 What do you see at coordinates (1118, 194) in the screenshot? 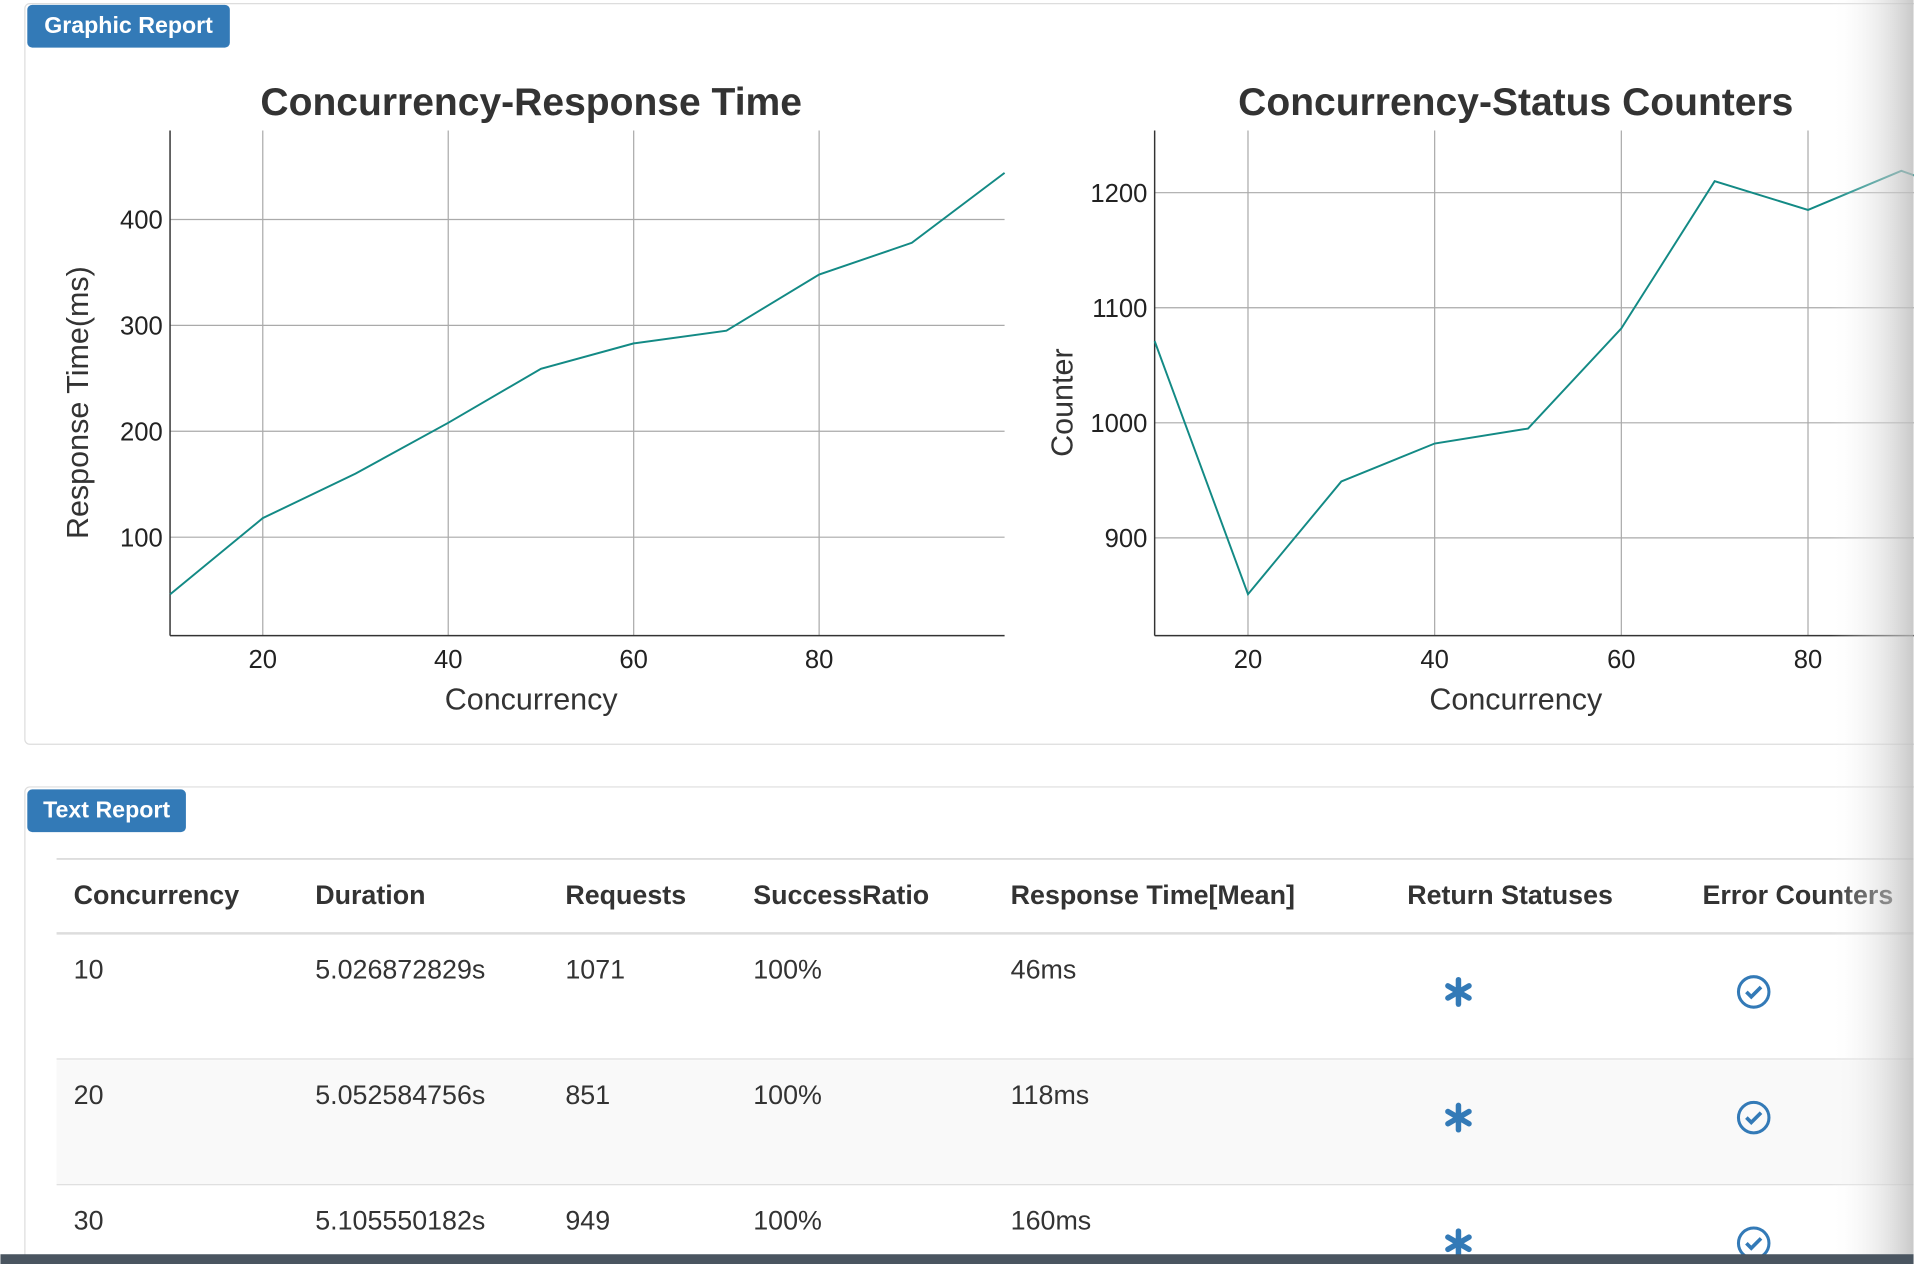
I see `y-tick-label: 1200` at bounding box center [1118, 194].